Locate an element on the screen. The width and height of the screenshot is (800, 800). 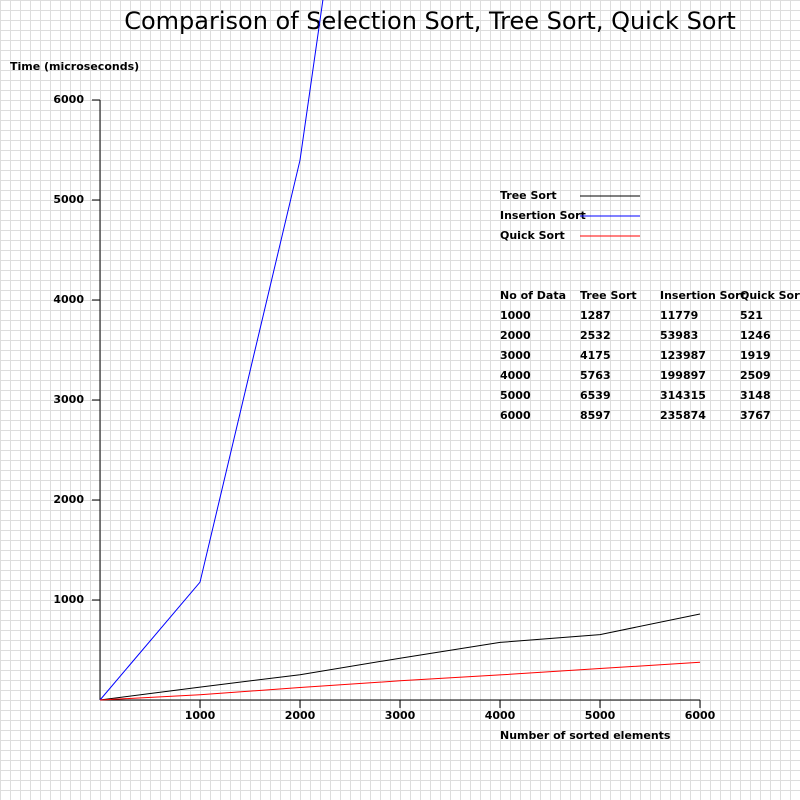
table-cell: 6539 is located at coordinates (595, 395).